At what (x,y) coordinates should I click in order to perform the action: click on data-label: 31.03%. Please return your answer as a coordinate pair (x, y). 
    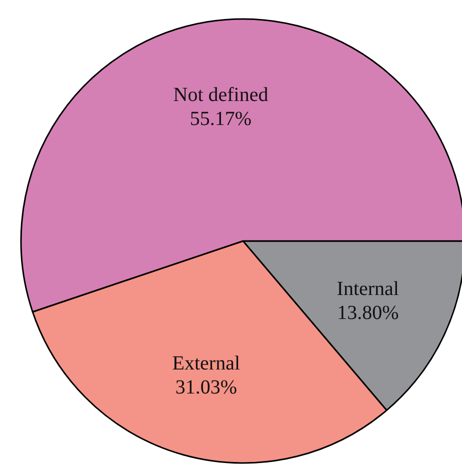
    Looking at the image, I should click on (206, 387).